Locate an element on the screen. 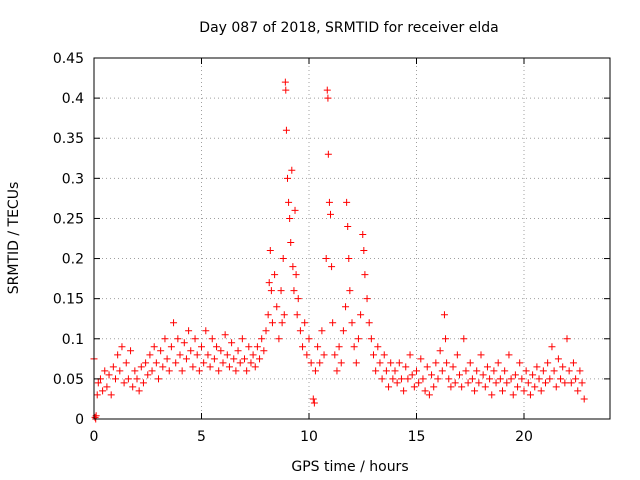  x-tick-label: 10 is located at coordinates (309, 437).